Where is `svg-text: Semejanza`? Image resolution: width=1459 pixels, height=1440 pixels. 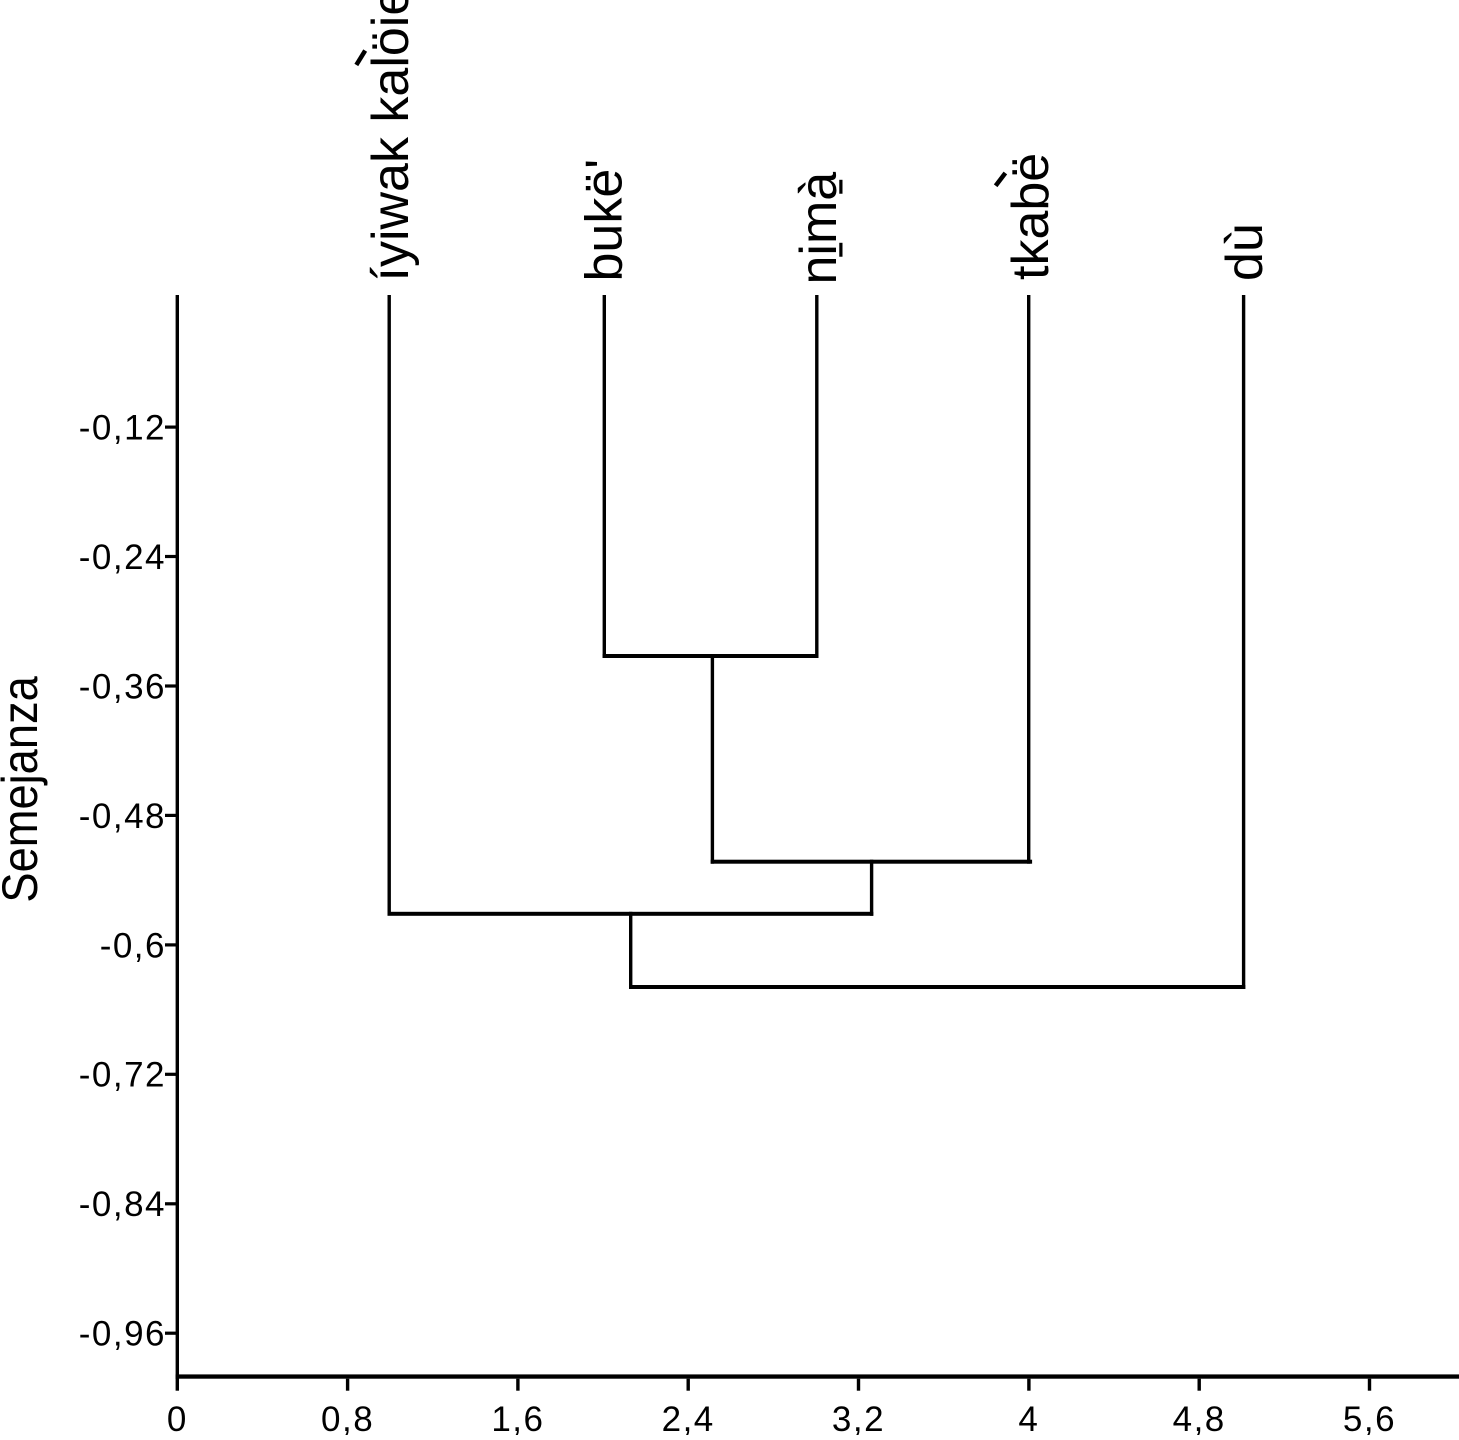
svg-text: Semejanza is located at coordinates (24, 789).